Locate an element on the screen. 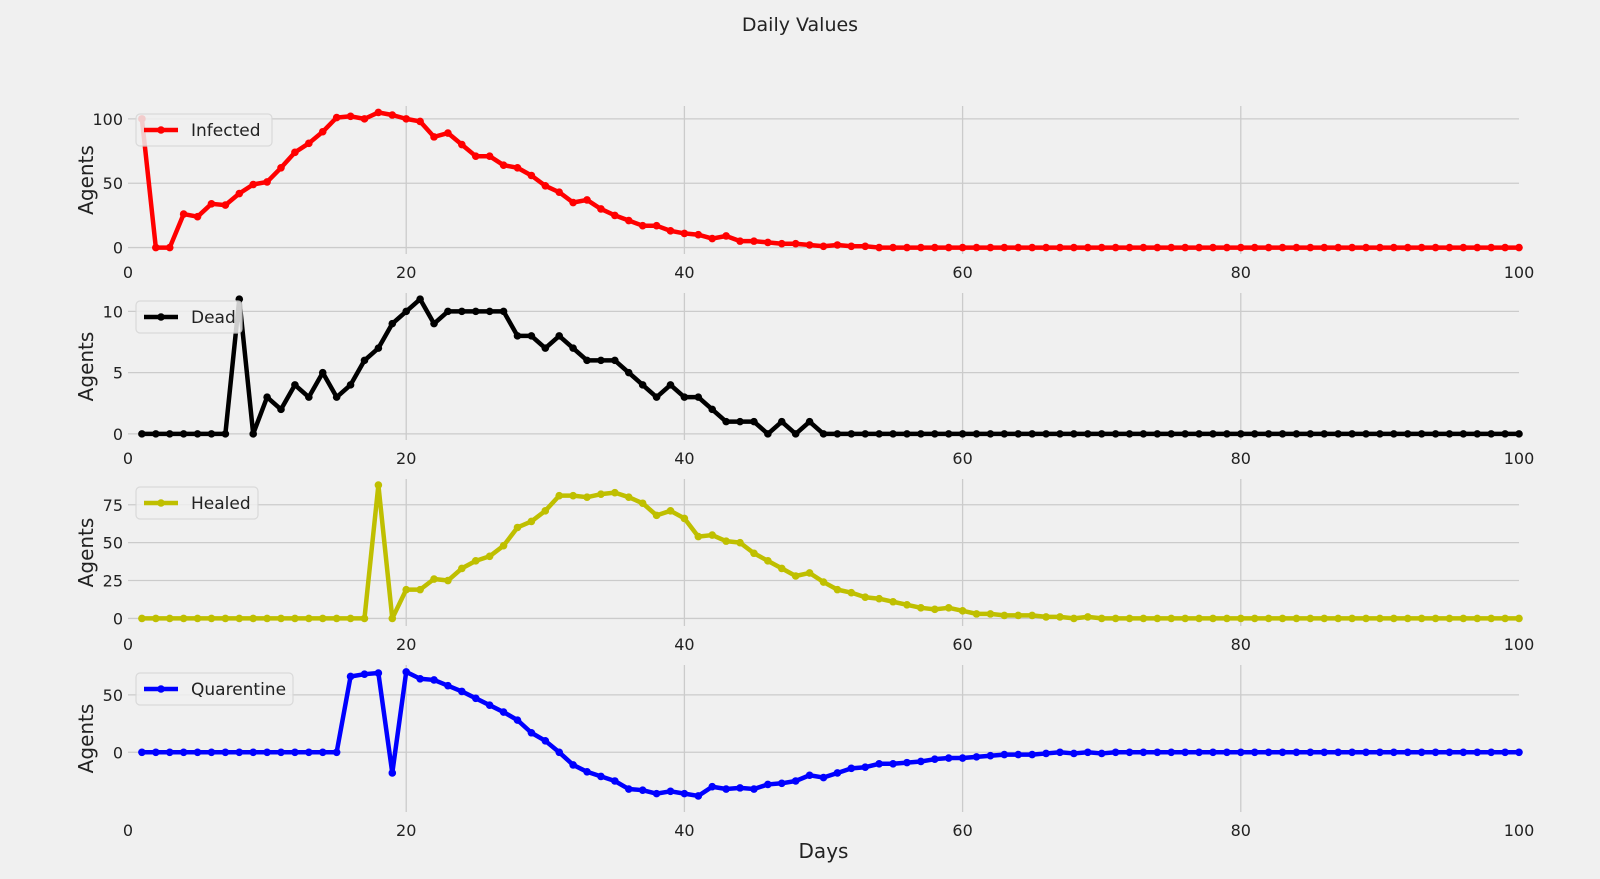  series-quarentine is located at coordinates (830, 734).